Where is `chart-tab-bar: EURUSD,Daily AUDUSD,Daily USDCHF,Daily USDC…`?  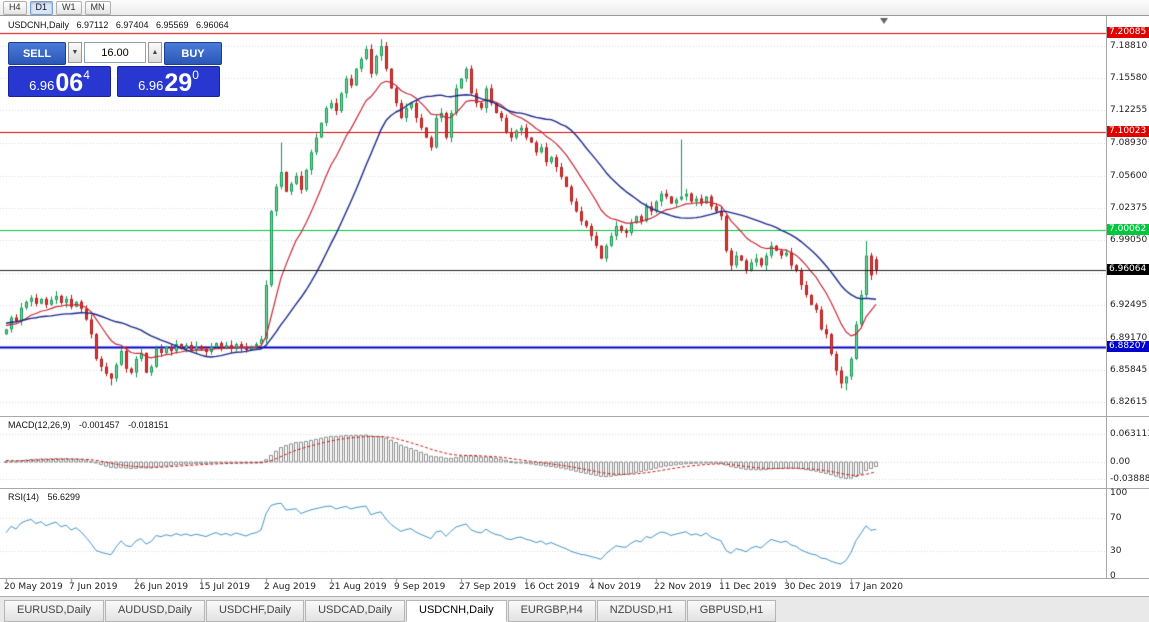
chart-tab-bar: EURUSD,Daily AUDUSD,Daily USDCHF,Daily USDC… is located at coordinates (574, 609).